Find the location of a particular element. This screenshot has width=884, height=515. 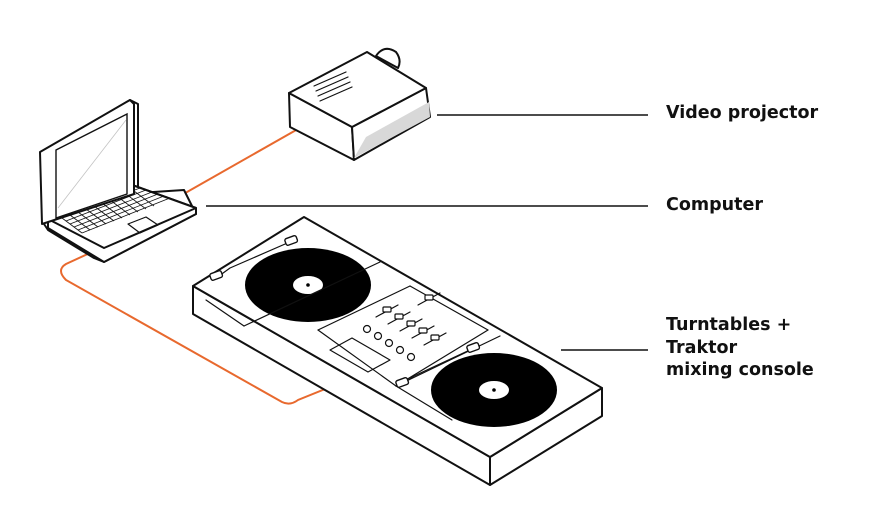

label-video-projector: Video projector is located at coordinates (742, 113).